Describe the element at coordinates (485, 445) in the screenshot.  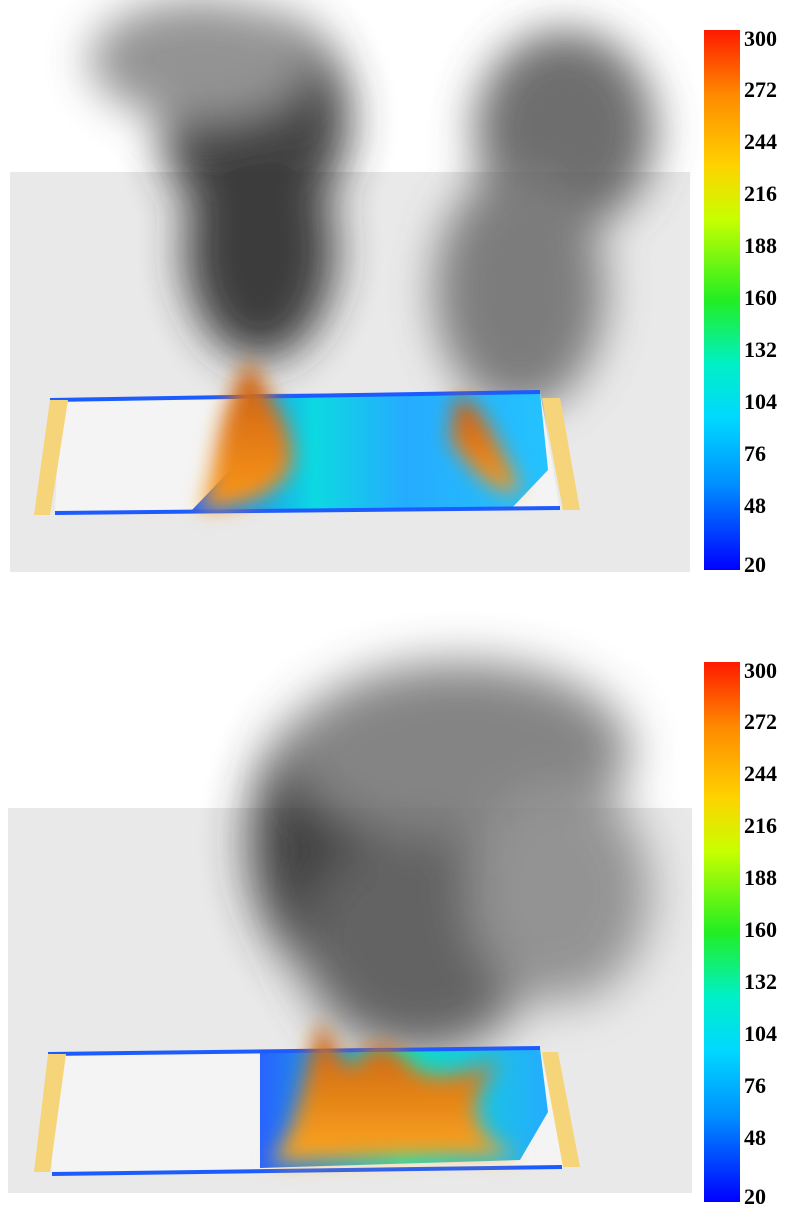
I see `flame-right` at that location.